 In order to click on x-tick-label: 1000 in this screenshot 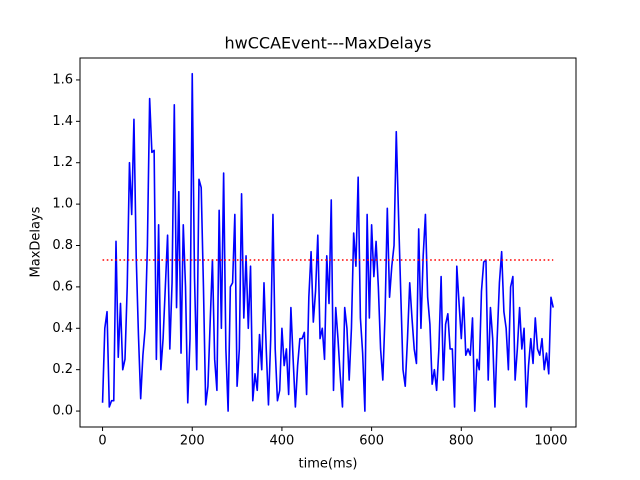, I will do `click(550, 441)`.